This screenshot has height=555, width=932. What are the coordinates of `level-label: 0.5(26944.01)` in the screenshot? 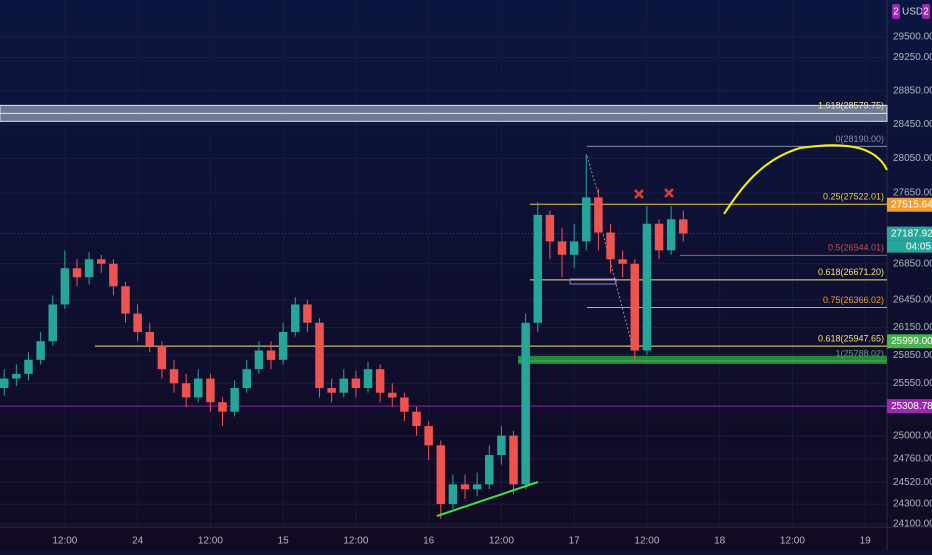 It's located at (856, 248).